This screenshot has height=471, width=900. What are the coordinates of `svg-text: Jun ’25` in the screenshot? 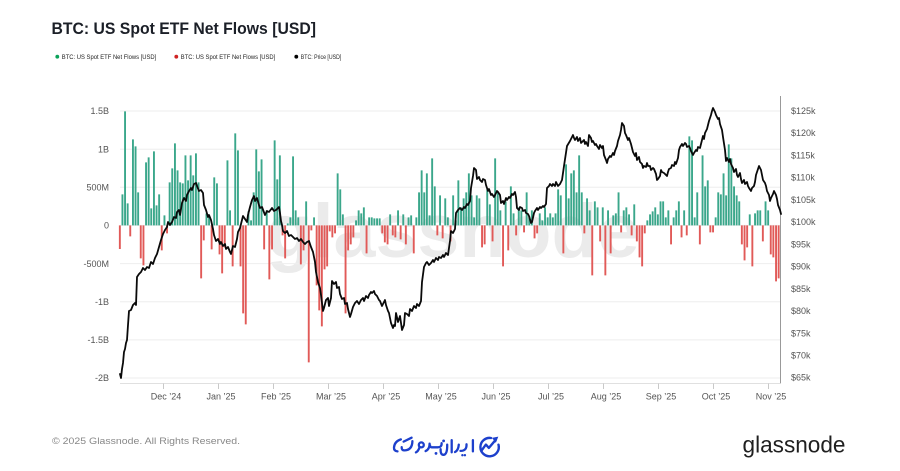 It's located at (495, 397).